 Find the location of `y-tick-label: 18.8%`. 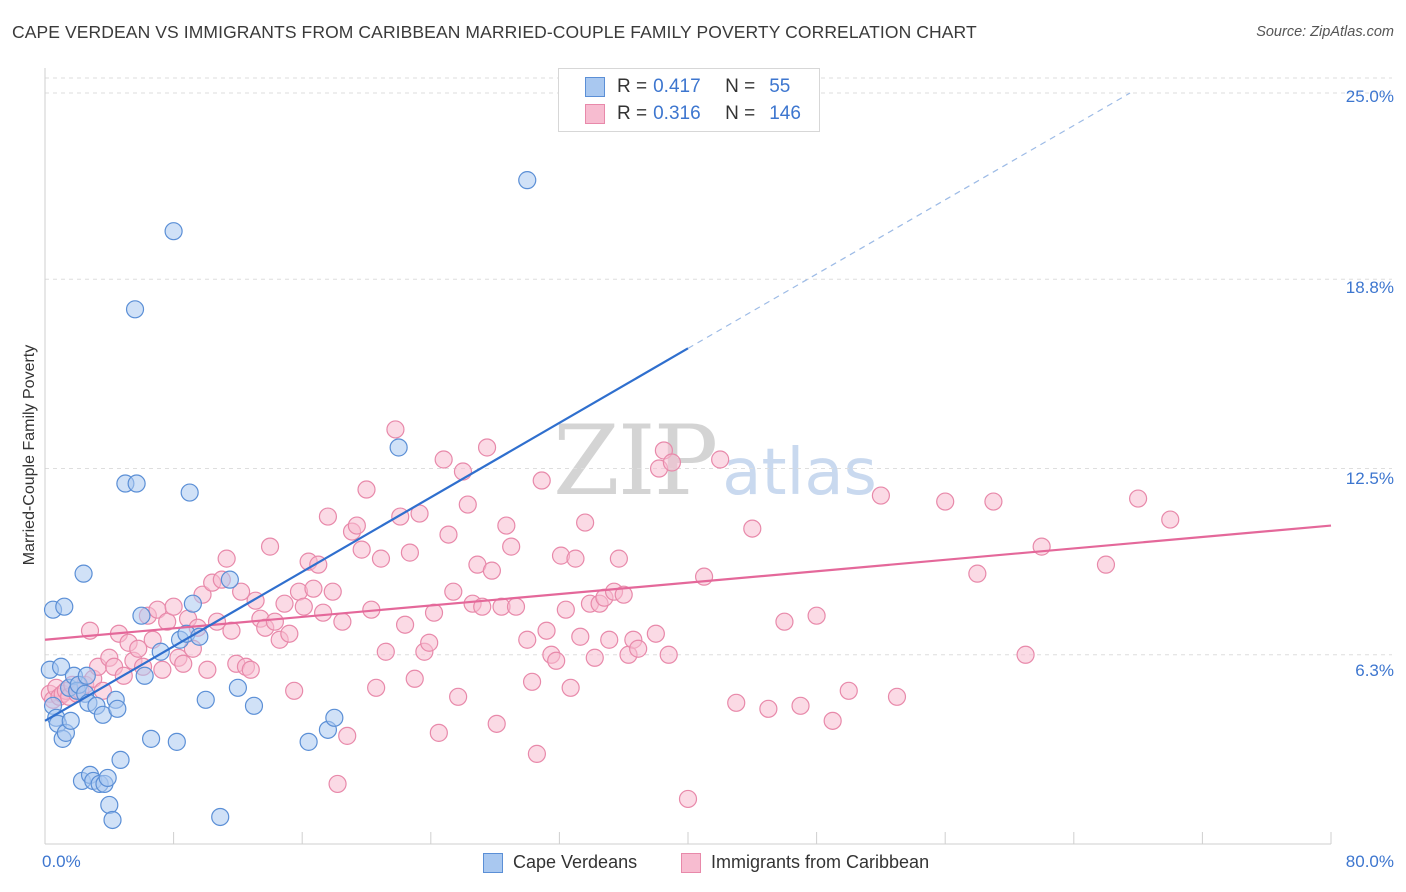

y-tick-label: 18.8% is located at coordinates (1369, 287).